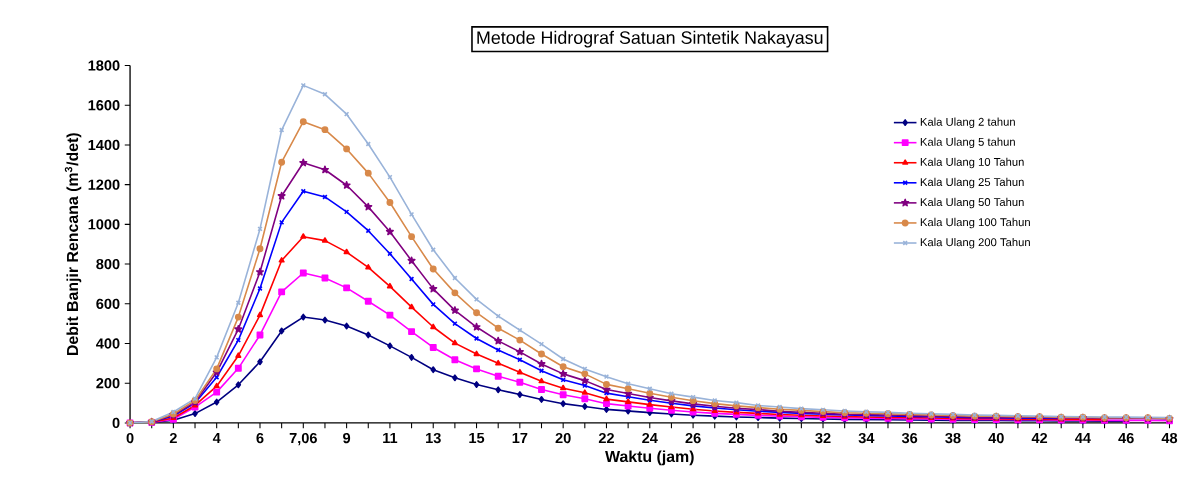  Describe the element at coordinates (693, 437) in the screenshot. I see `x-tick-label: 26` at that location.